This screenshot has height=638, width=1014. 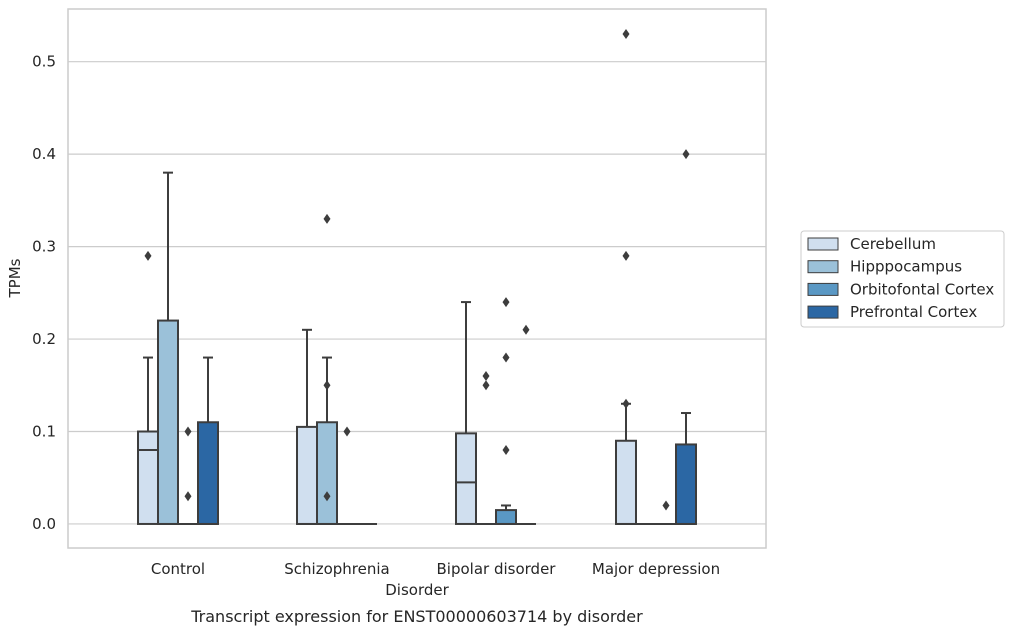 I want to click on y-tick-label: 0.1, so click(x=44, y=432).